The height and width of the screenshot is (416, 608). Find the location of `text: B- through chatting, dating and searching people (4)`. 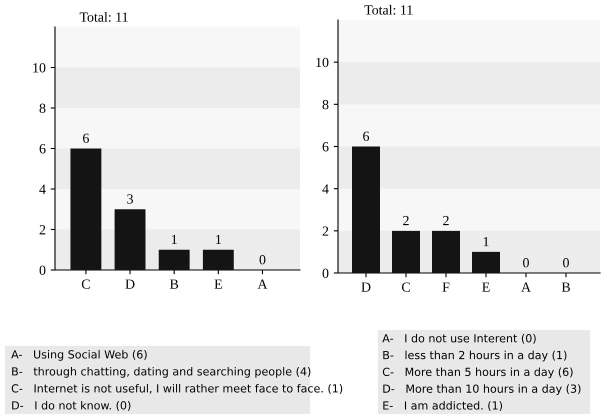

text: B- through chatting, dating and searching people (4) is located at coordinates (161, 372).